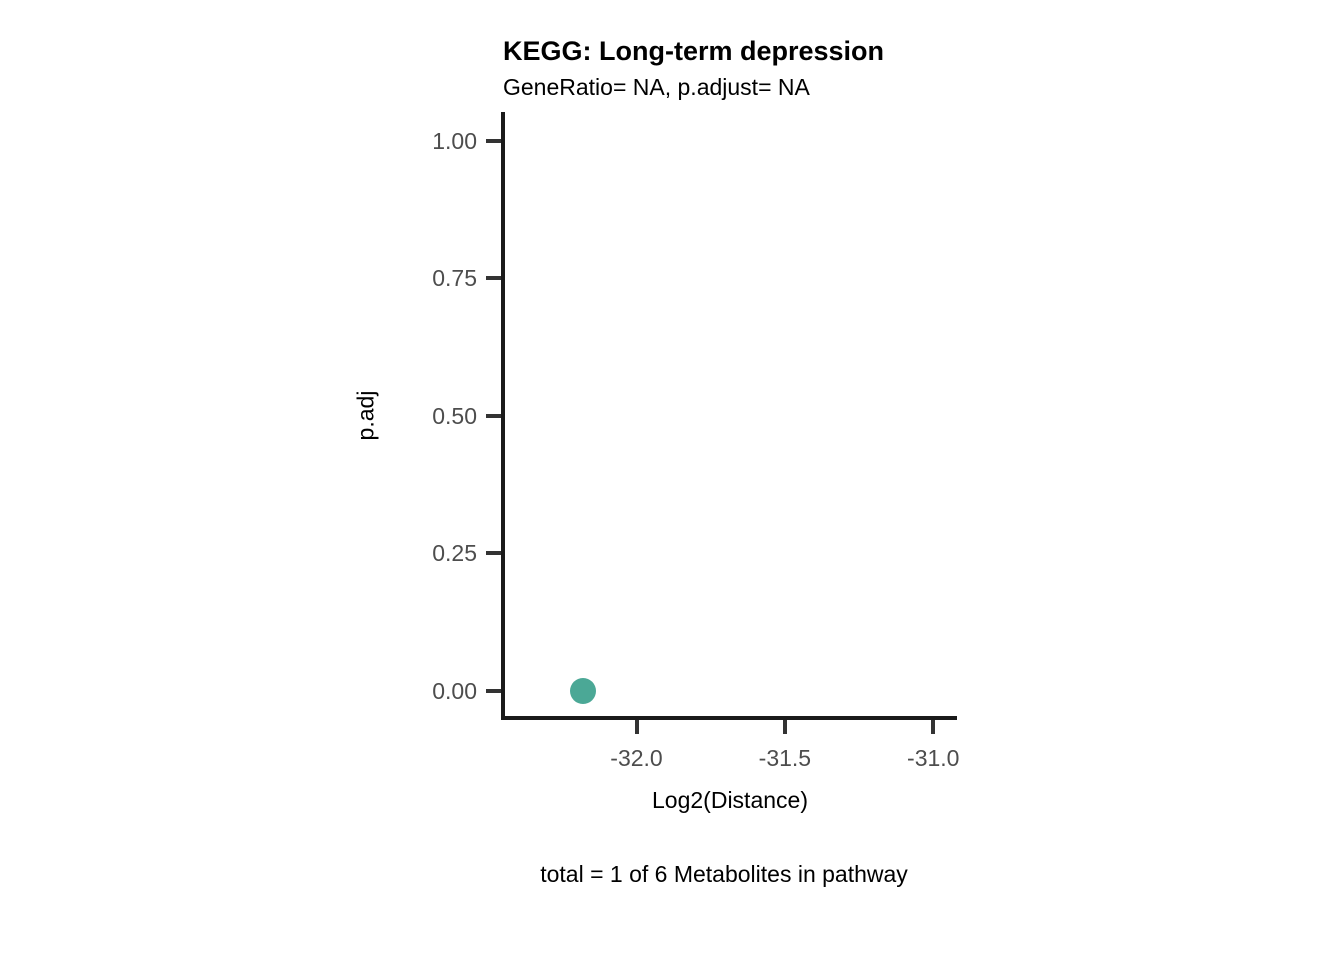 Image resolution: width=1344 pixels, height=960 pixels. I want to click on chart-subtitle: GeneRatio= NA, p.adjust= NA, so click(656, 87).